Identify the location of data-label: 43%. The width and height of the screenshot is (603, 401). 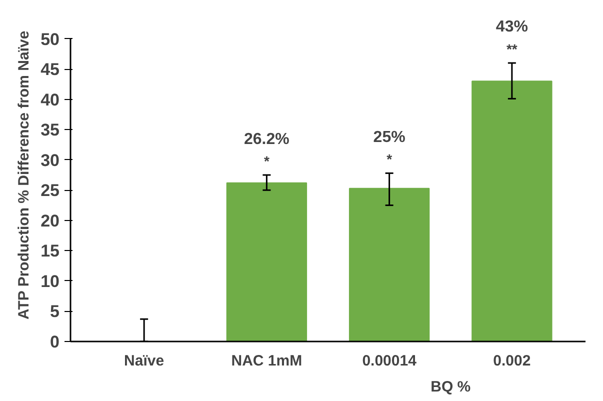
(512, 27).